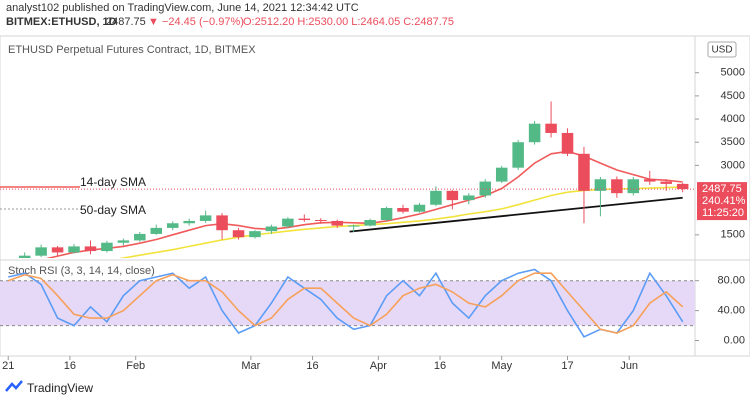 Image resolution: width=750 pixels, height=404 pixels. Describe the element at coordinates (61, 22) in the screenshot. I see `symbol: BITMEX:ETHUSD, 1D` at that location.